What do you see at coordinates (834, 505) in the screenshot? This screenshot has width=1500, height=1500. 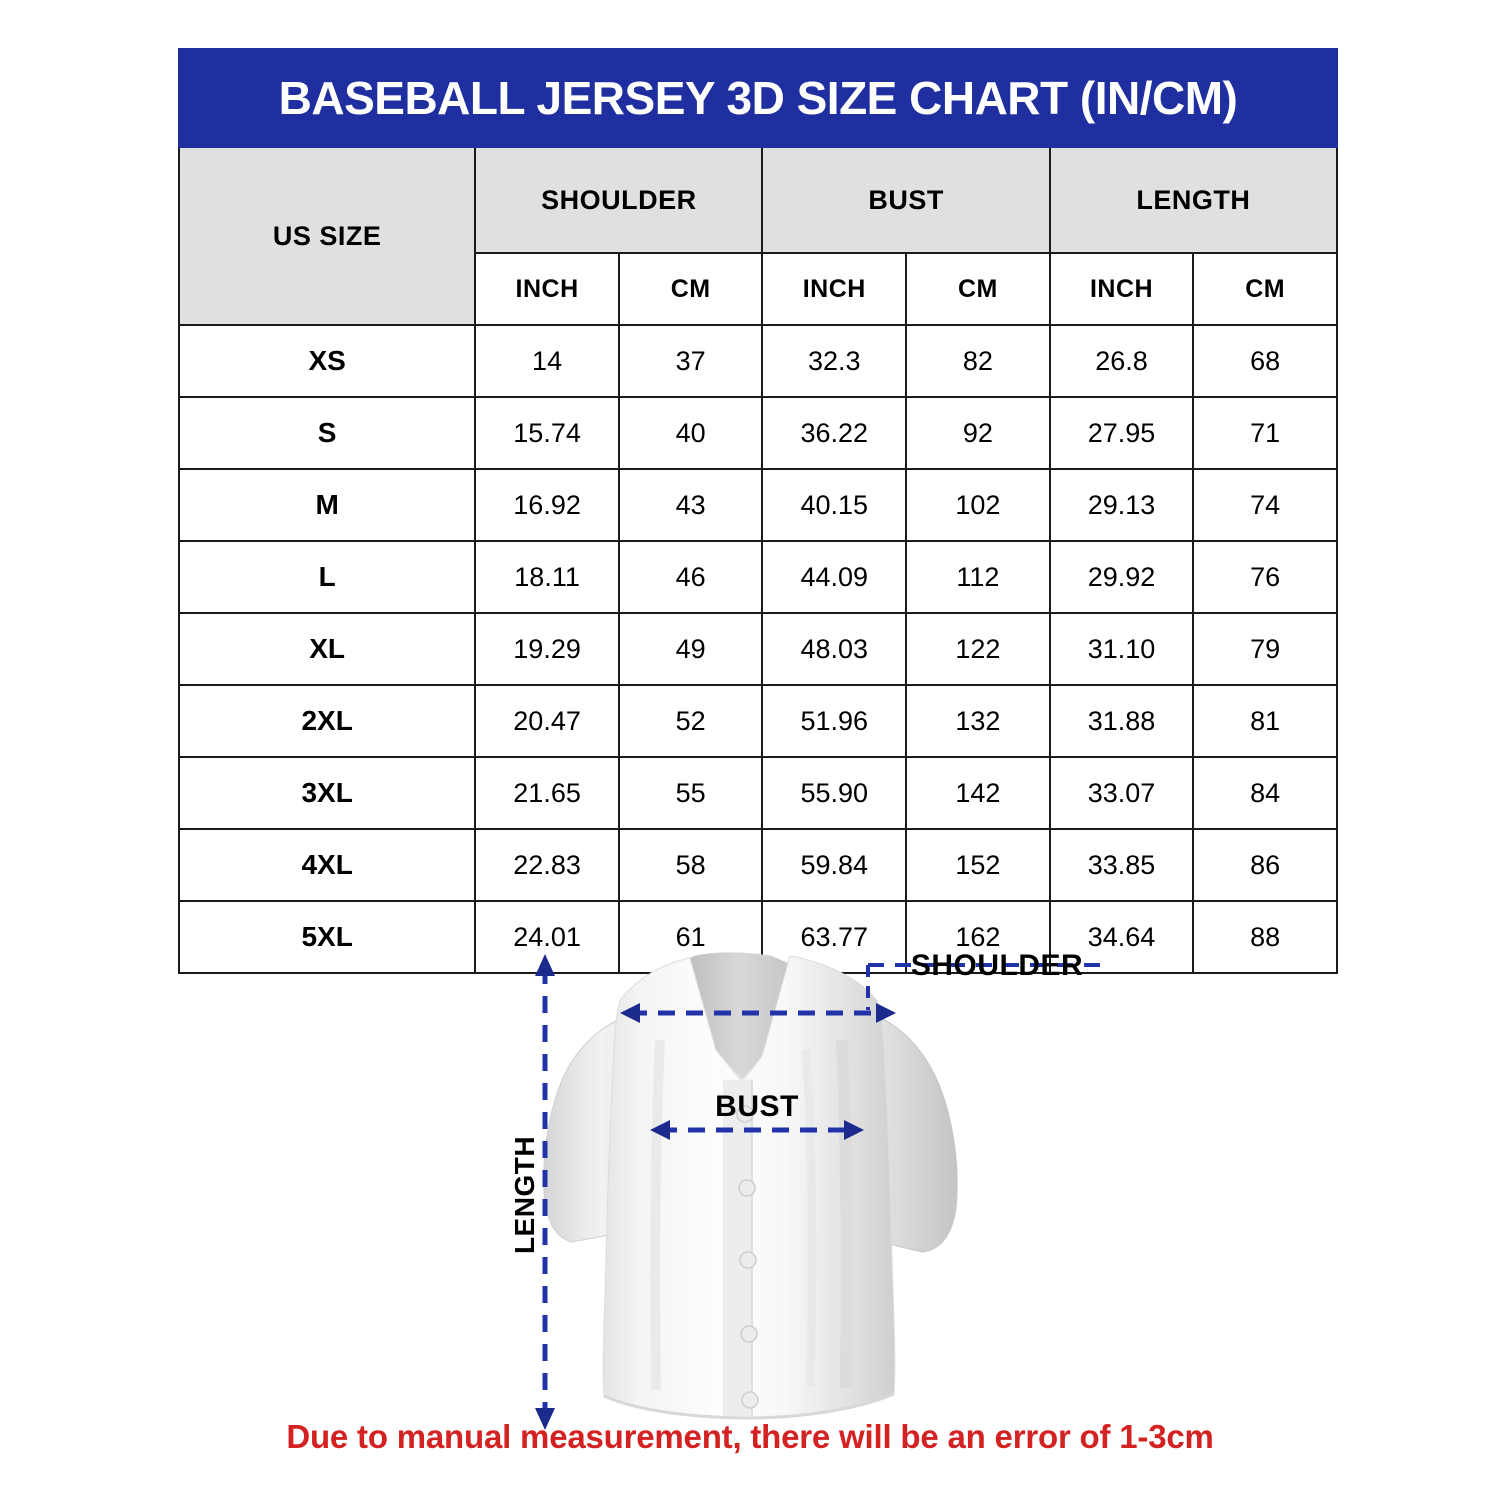 I see `cell-bust-inch: 40.15` at bounding box center [834, 505].